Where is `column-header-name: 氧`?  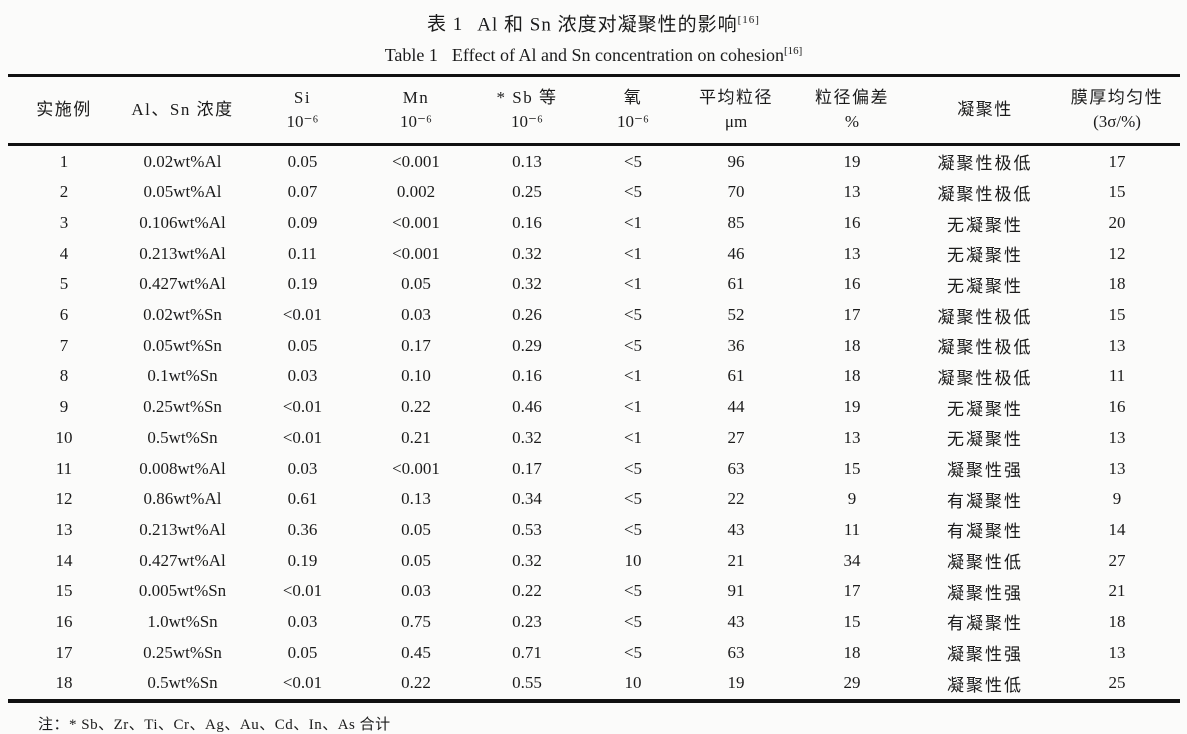 column-header-name: 氧 is located at coordinates (633, 98).